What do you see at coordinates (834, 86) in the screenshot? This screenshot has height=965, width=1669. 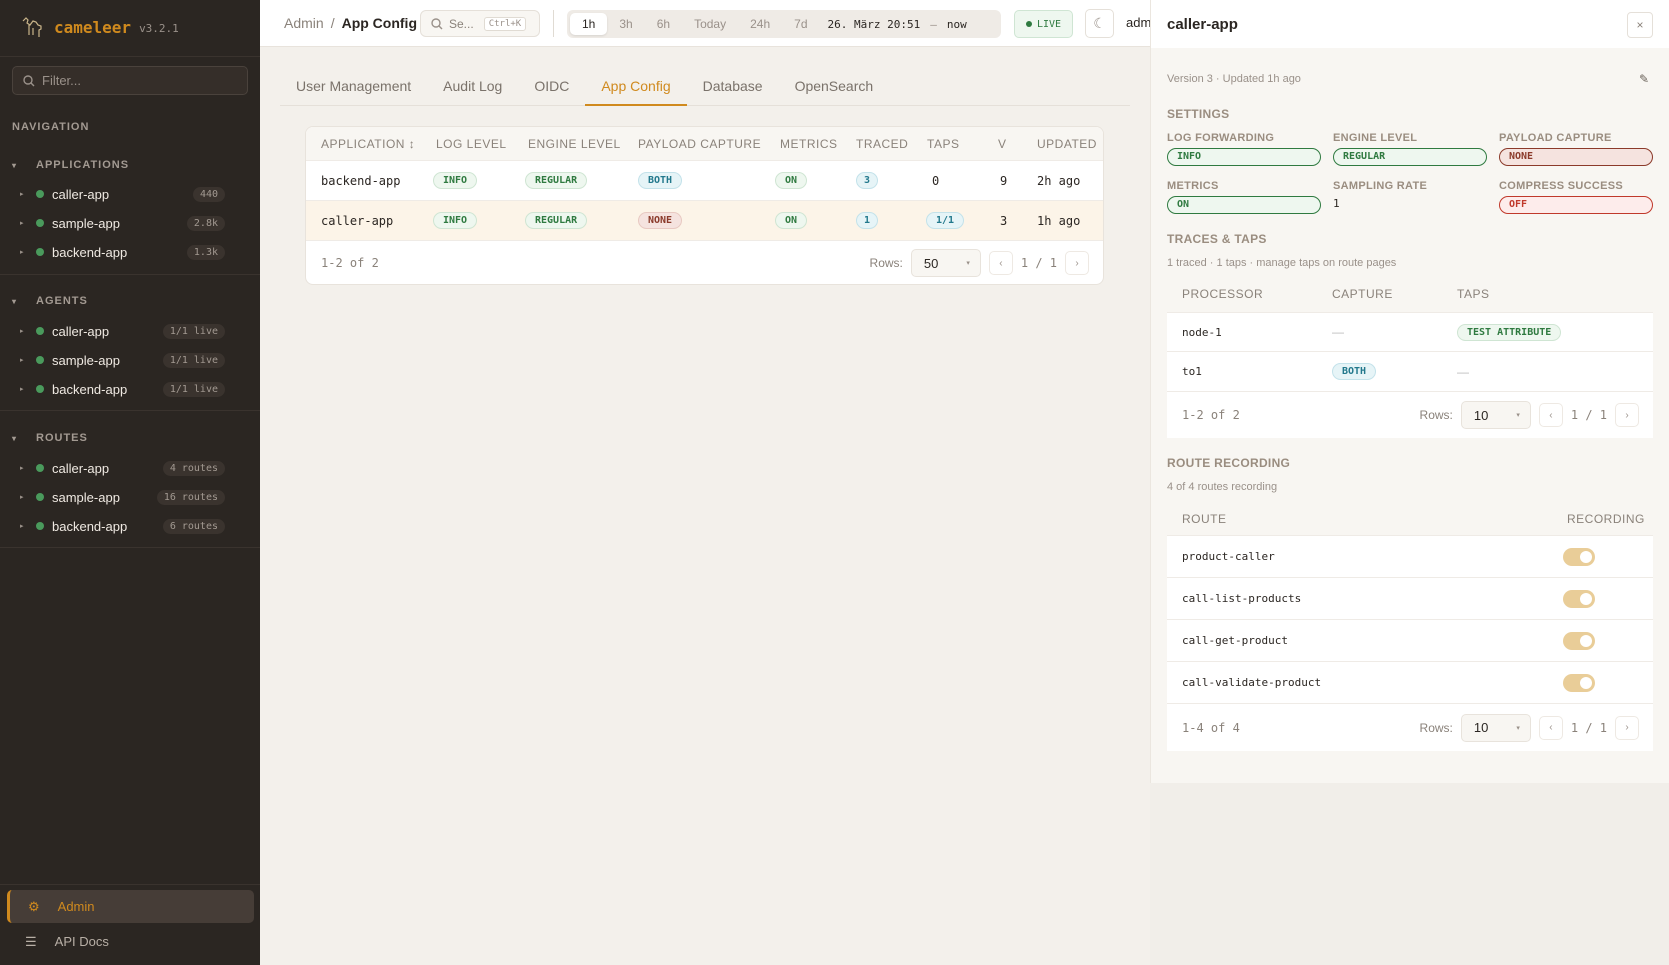 I see `tab-opensearch: OpenSearch` at bounding box center [834, 86].